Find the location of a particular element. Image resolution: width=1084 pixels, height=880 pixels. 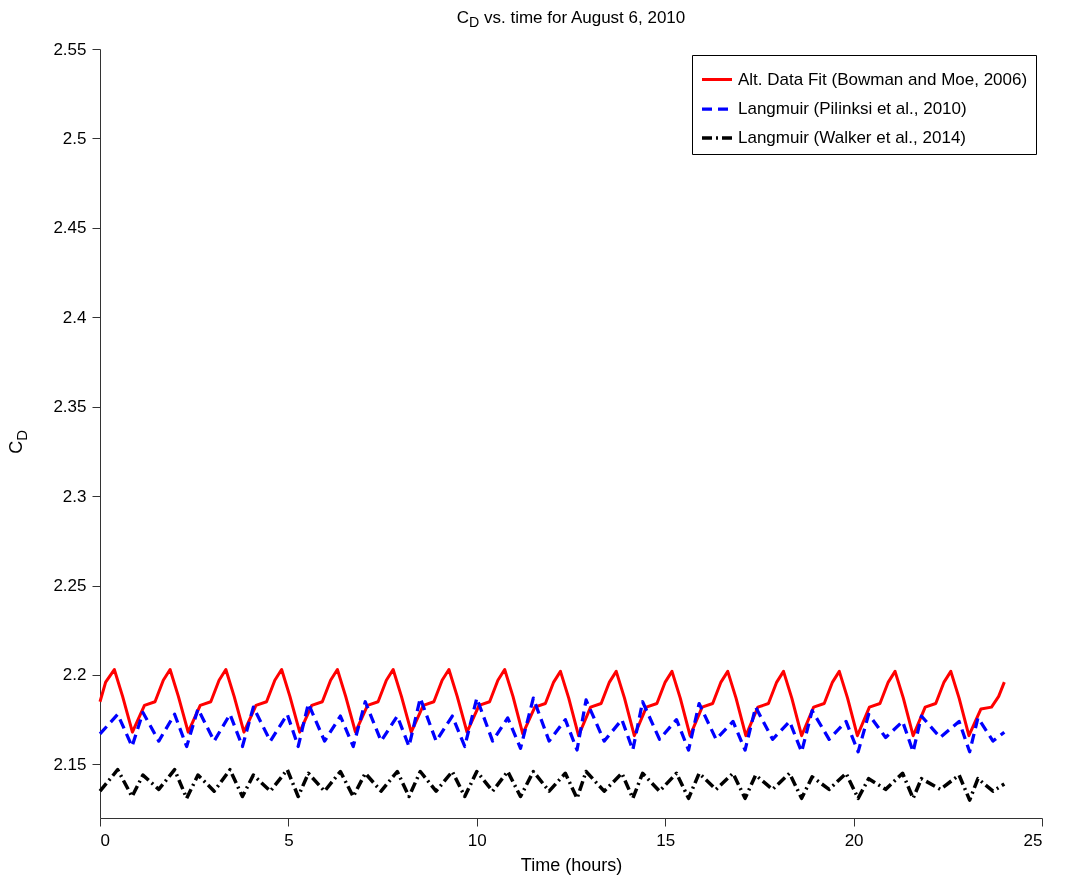

legend-label: Alt. Data Fit (Bowman and Moe, 2006) is located at coordinates (883, 79).